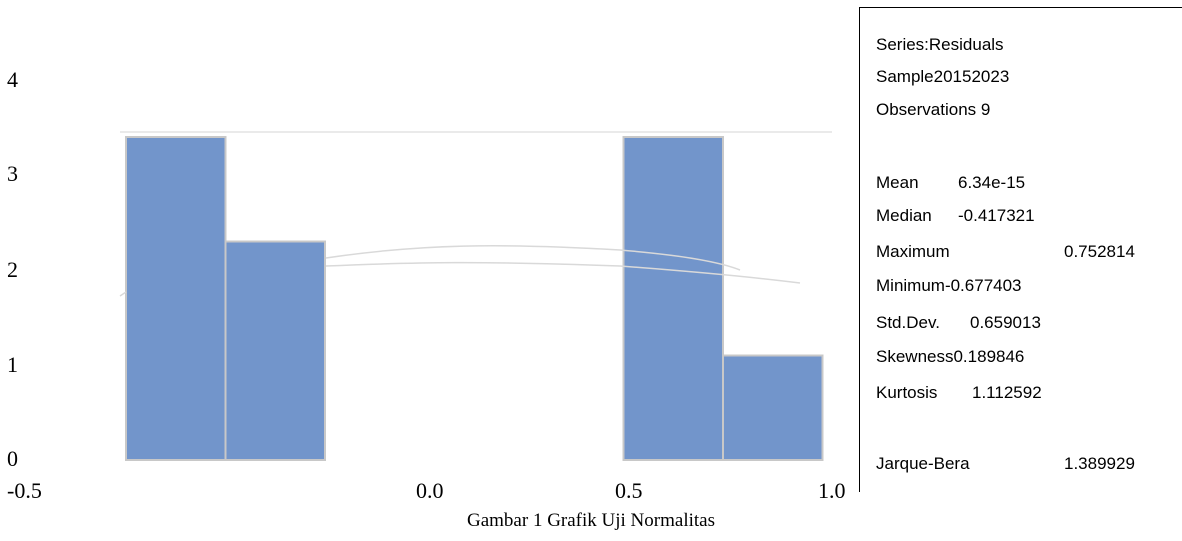  Describe the element at coordinates (1099, 251) in the screenshot. I see `stat-maximum-value: 0.752814` at that location.